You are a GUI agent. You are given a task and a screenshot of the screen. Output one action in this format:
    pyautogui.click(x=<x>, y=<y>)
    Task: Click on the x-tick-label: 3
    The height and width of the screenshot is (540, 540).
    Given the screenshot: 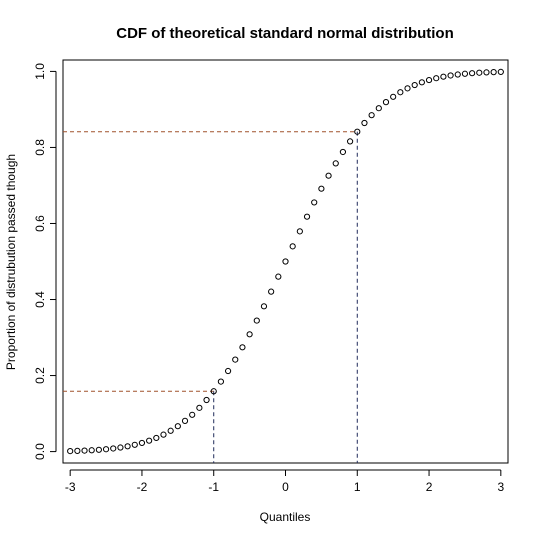 What is the action you would take?
    pyautogui.click(x=500, y=487)
    